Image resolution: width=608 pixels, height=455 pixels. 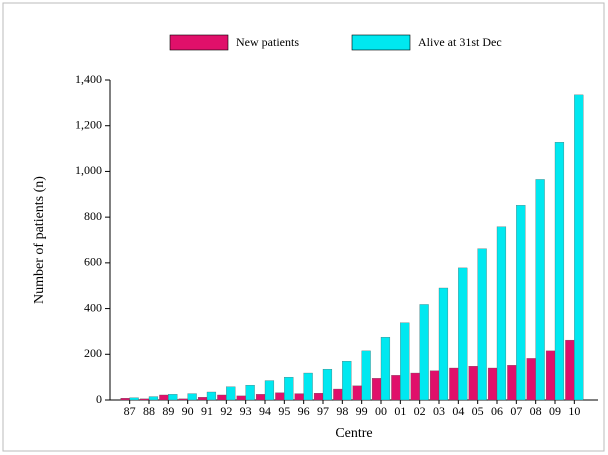 What do you see at coordinates (458, 411) in the screenshot?
I see `x-tick-label: 04` at bounding box center [458, 411].